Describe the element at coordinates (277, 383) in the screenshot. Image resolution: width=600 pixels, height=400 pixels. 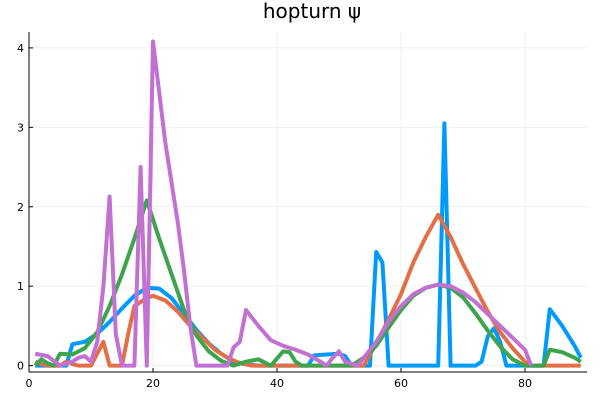
I see `x-tick-label-40: 40` at that location.